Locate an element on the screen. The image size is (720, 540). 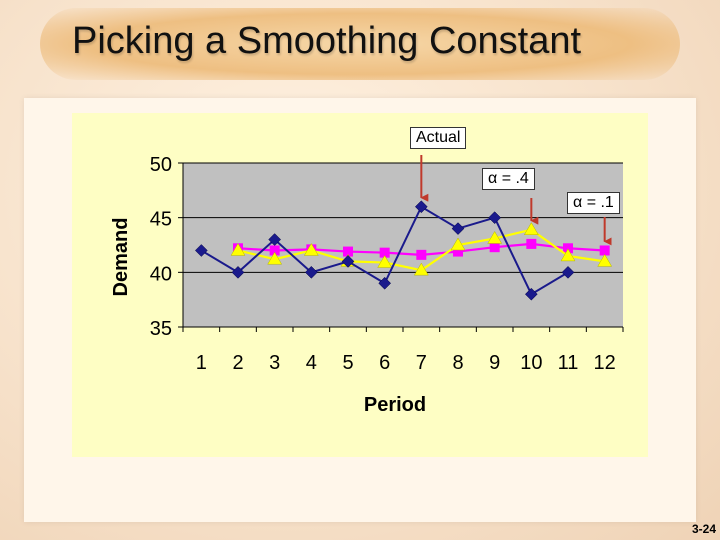
x-tick-label: 5 is located at coordinates (347, 363).